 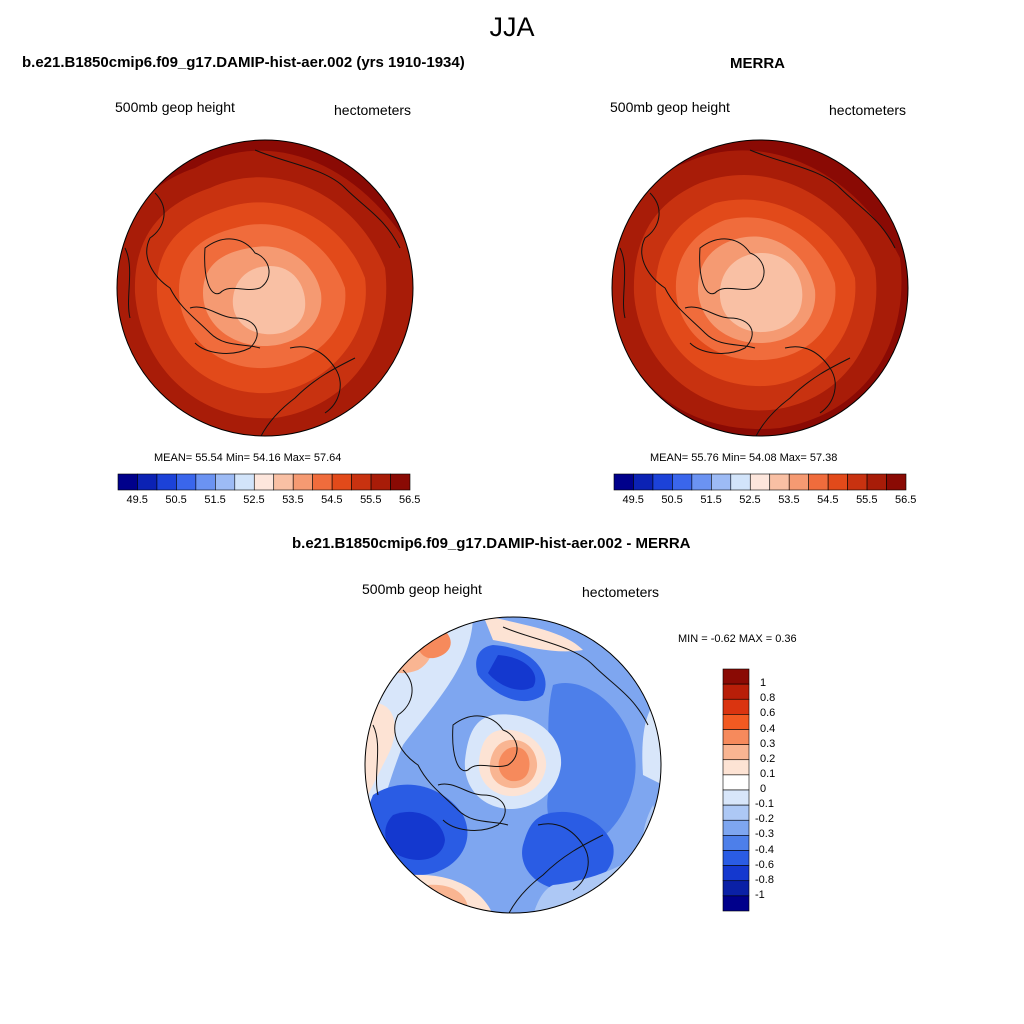 What do you see at coordinates (760, 894) in the screenshot?
I see `diff-colorbar-tick-label: -1` at bounding box center [760, 894].